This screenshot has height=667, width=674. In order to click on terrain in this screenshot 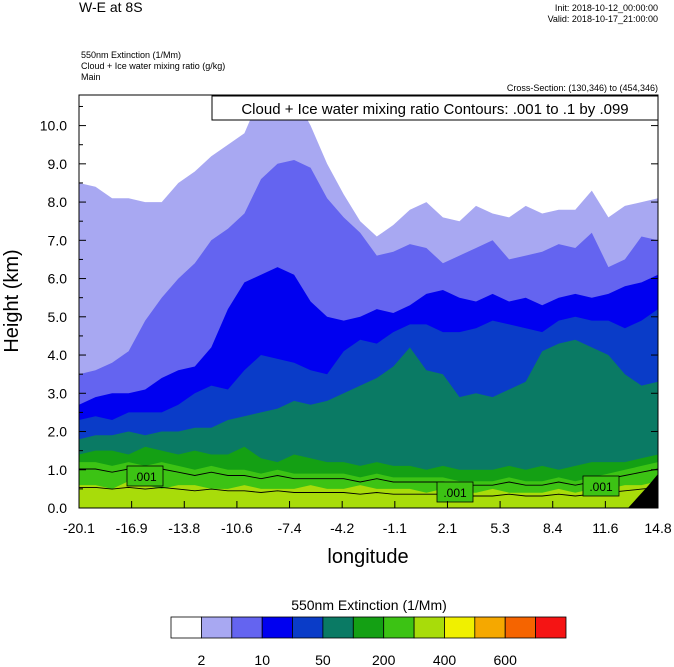, I will do `click(643, 491)`.